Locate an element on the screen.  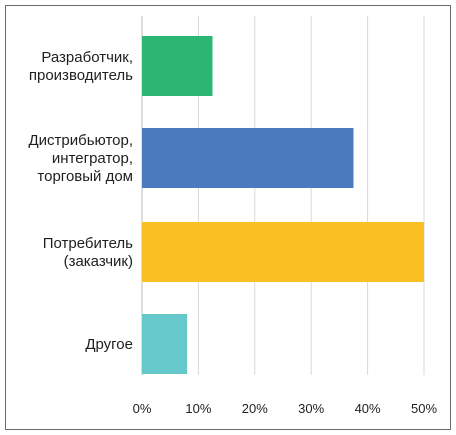
category-label: Разработчик, производитель is located at coordinates (81, 66).